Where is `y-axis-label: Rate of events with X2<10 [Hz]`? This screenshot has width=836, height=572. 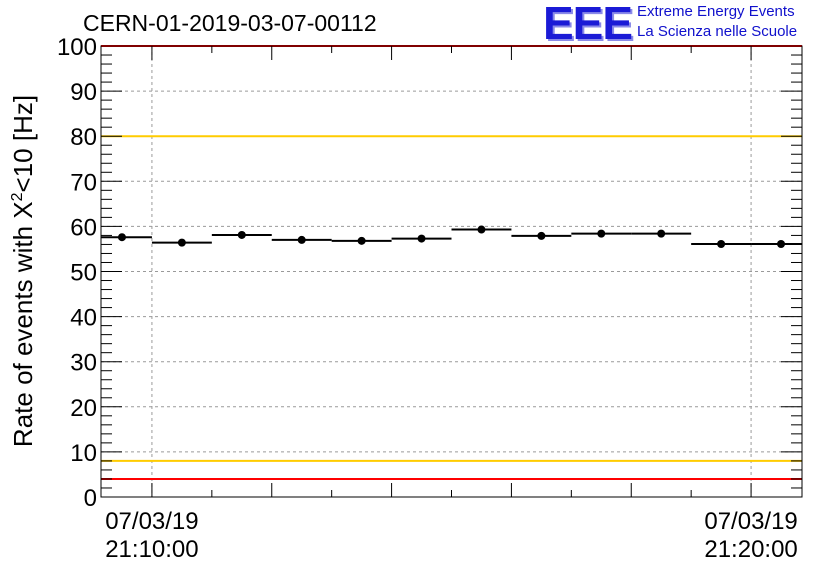 y-axis-label: Rate of events with X2<10 [Hz] is located at coordinates (23, 271).